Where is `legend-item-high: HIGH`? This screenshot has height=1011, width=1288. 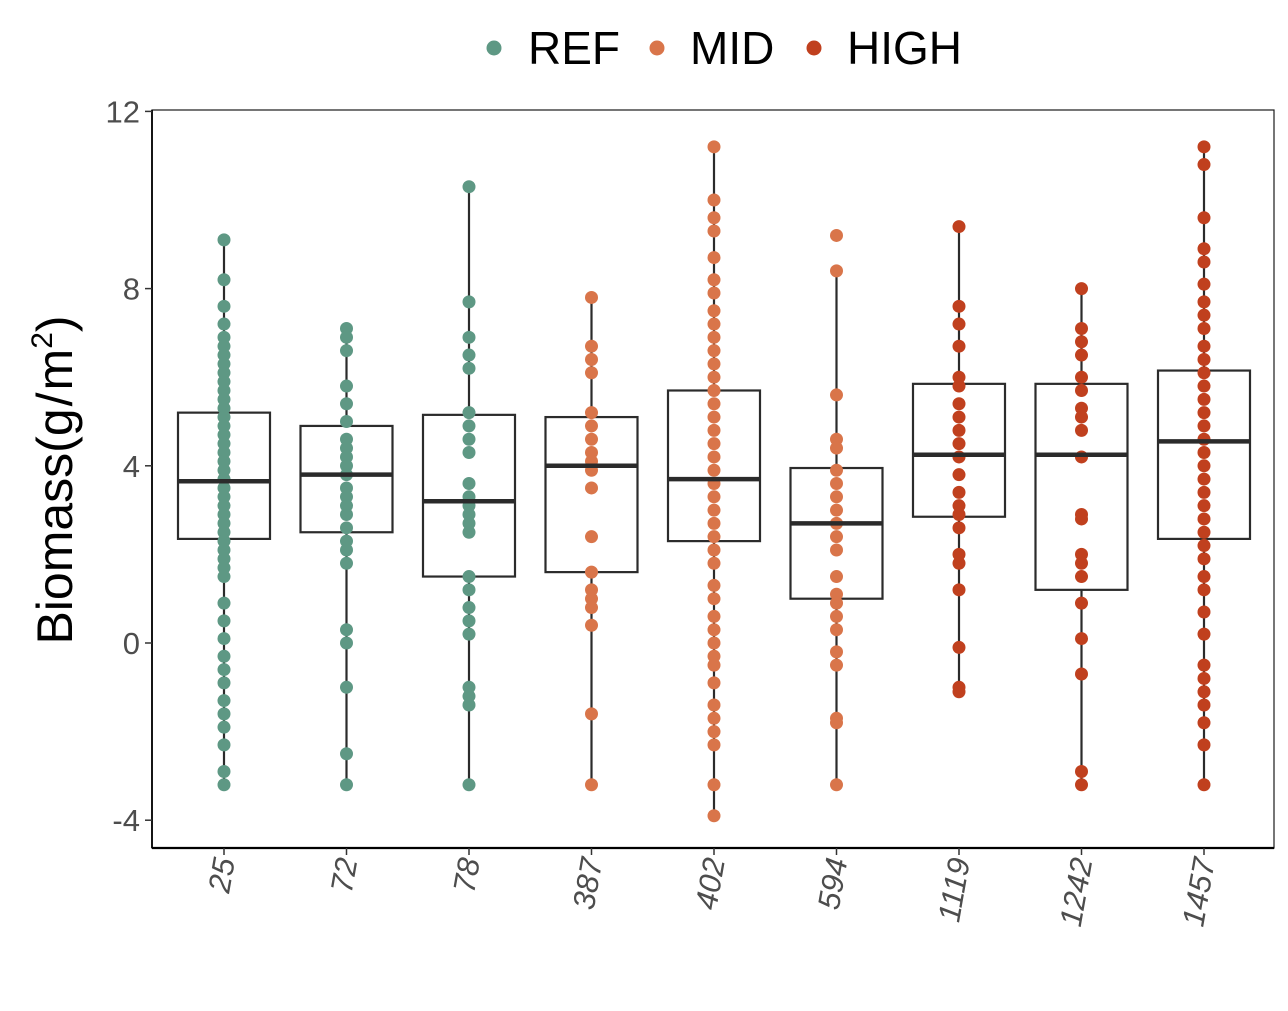 legend-item-high: HIGH is located at coordinates (884, 48).